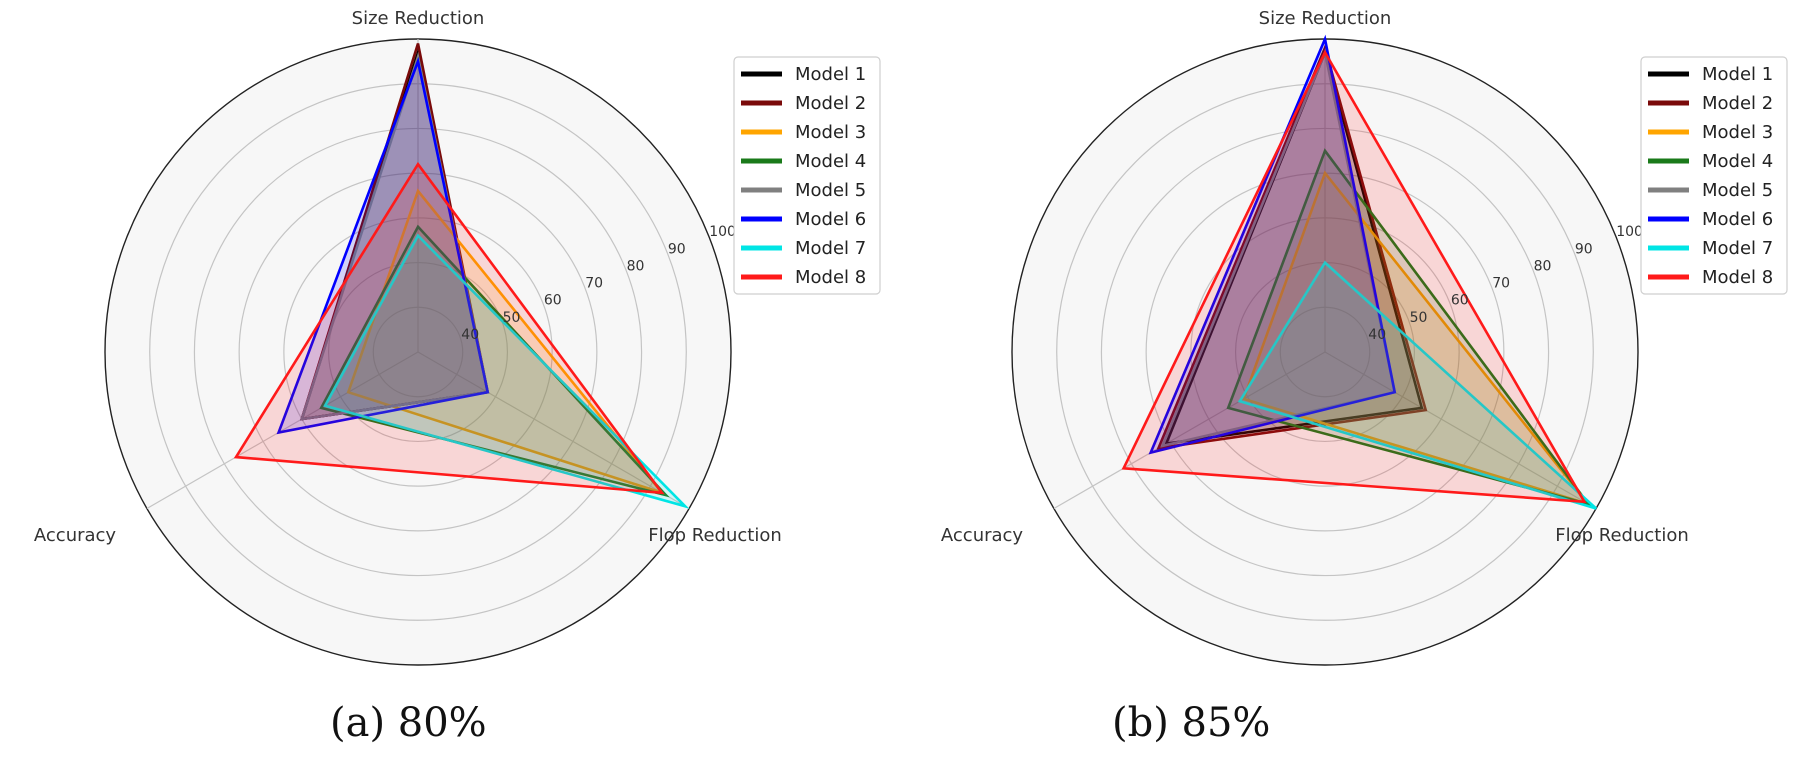 This screenshot has width=1815, height=757. Describe the element at coordinates (1191, 723) in the screenshot. I see `caption-b: (b) 85%` at that location.